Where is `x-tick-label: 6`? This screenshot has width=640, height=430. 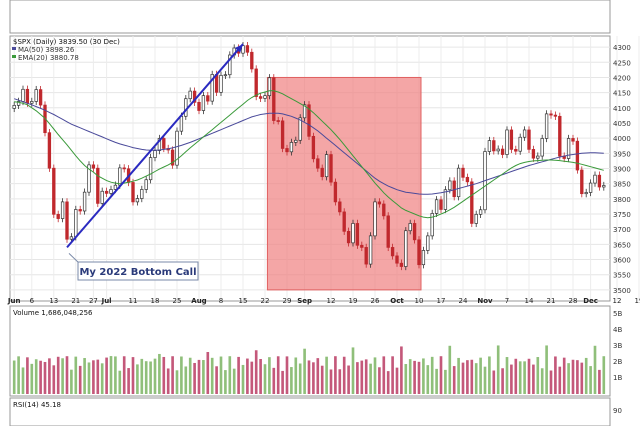
x-tick-label: 6 is located at coordinates (32, 301).